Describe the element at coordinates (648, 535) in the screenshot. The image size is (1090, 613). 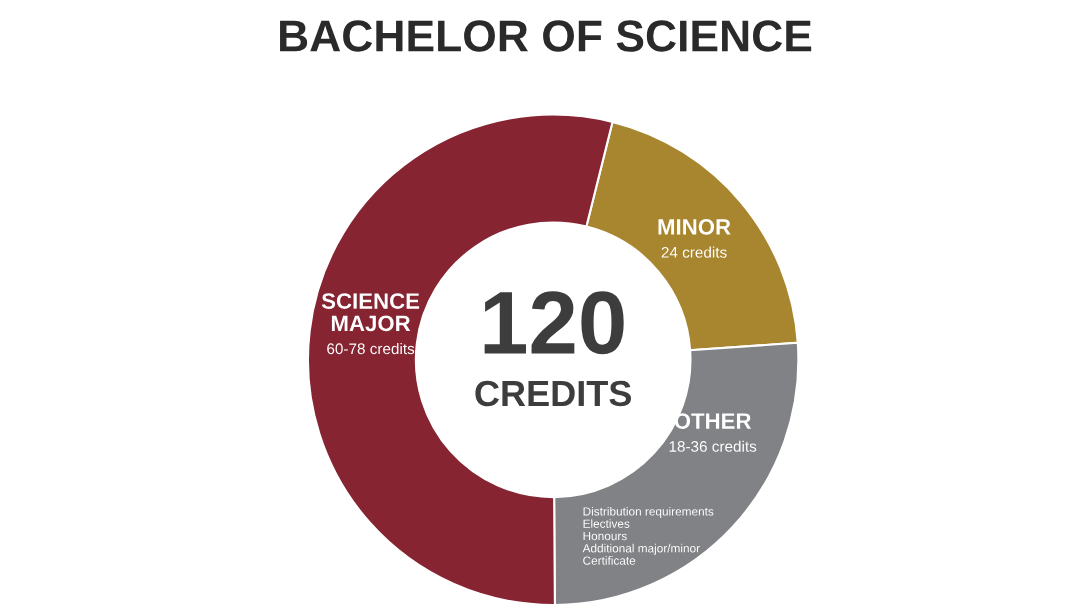
I see `text: Distribution requirements Electives Honours Additional major/minor Certificate` at that location.